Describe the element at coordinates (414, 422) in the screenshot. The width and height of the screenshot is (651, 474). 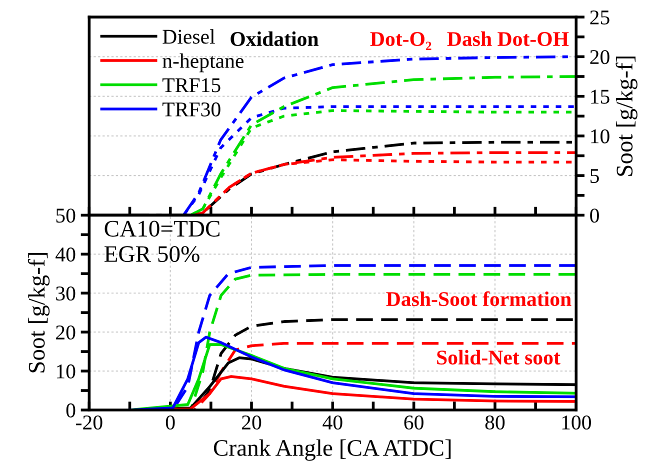
I see `x-tick-label: 60` at that location.